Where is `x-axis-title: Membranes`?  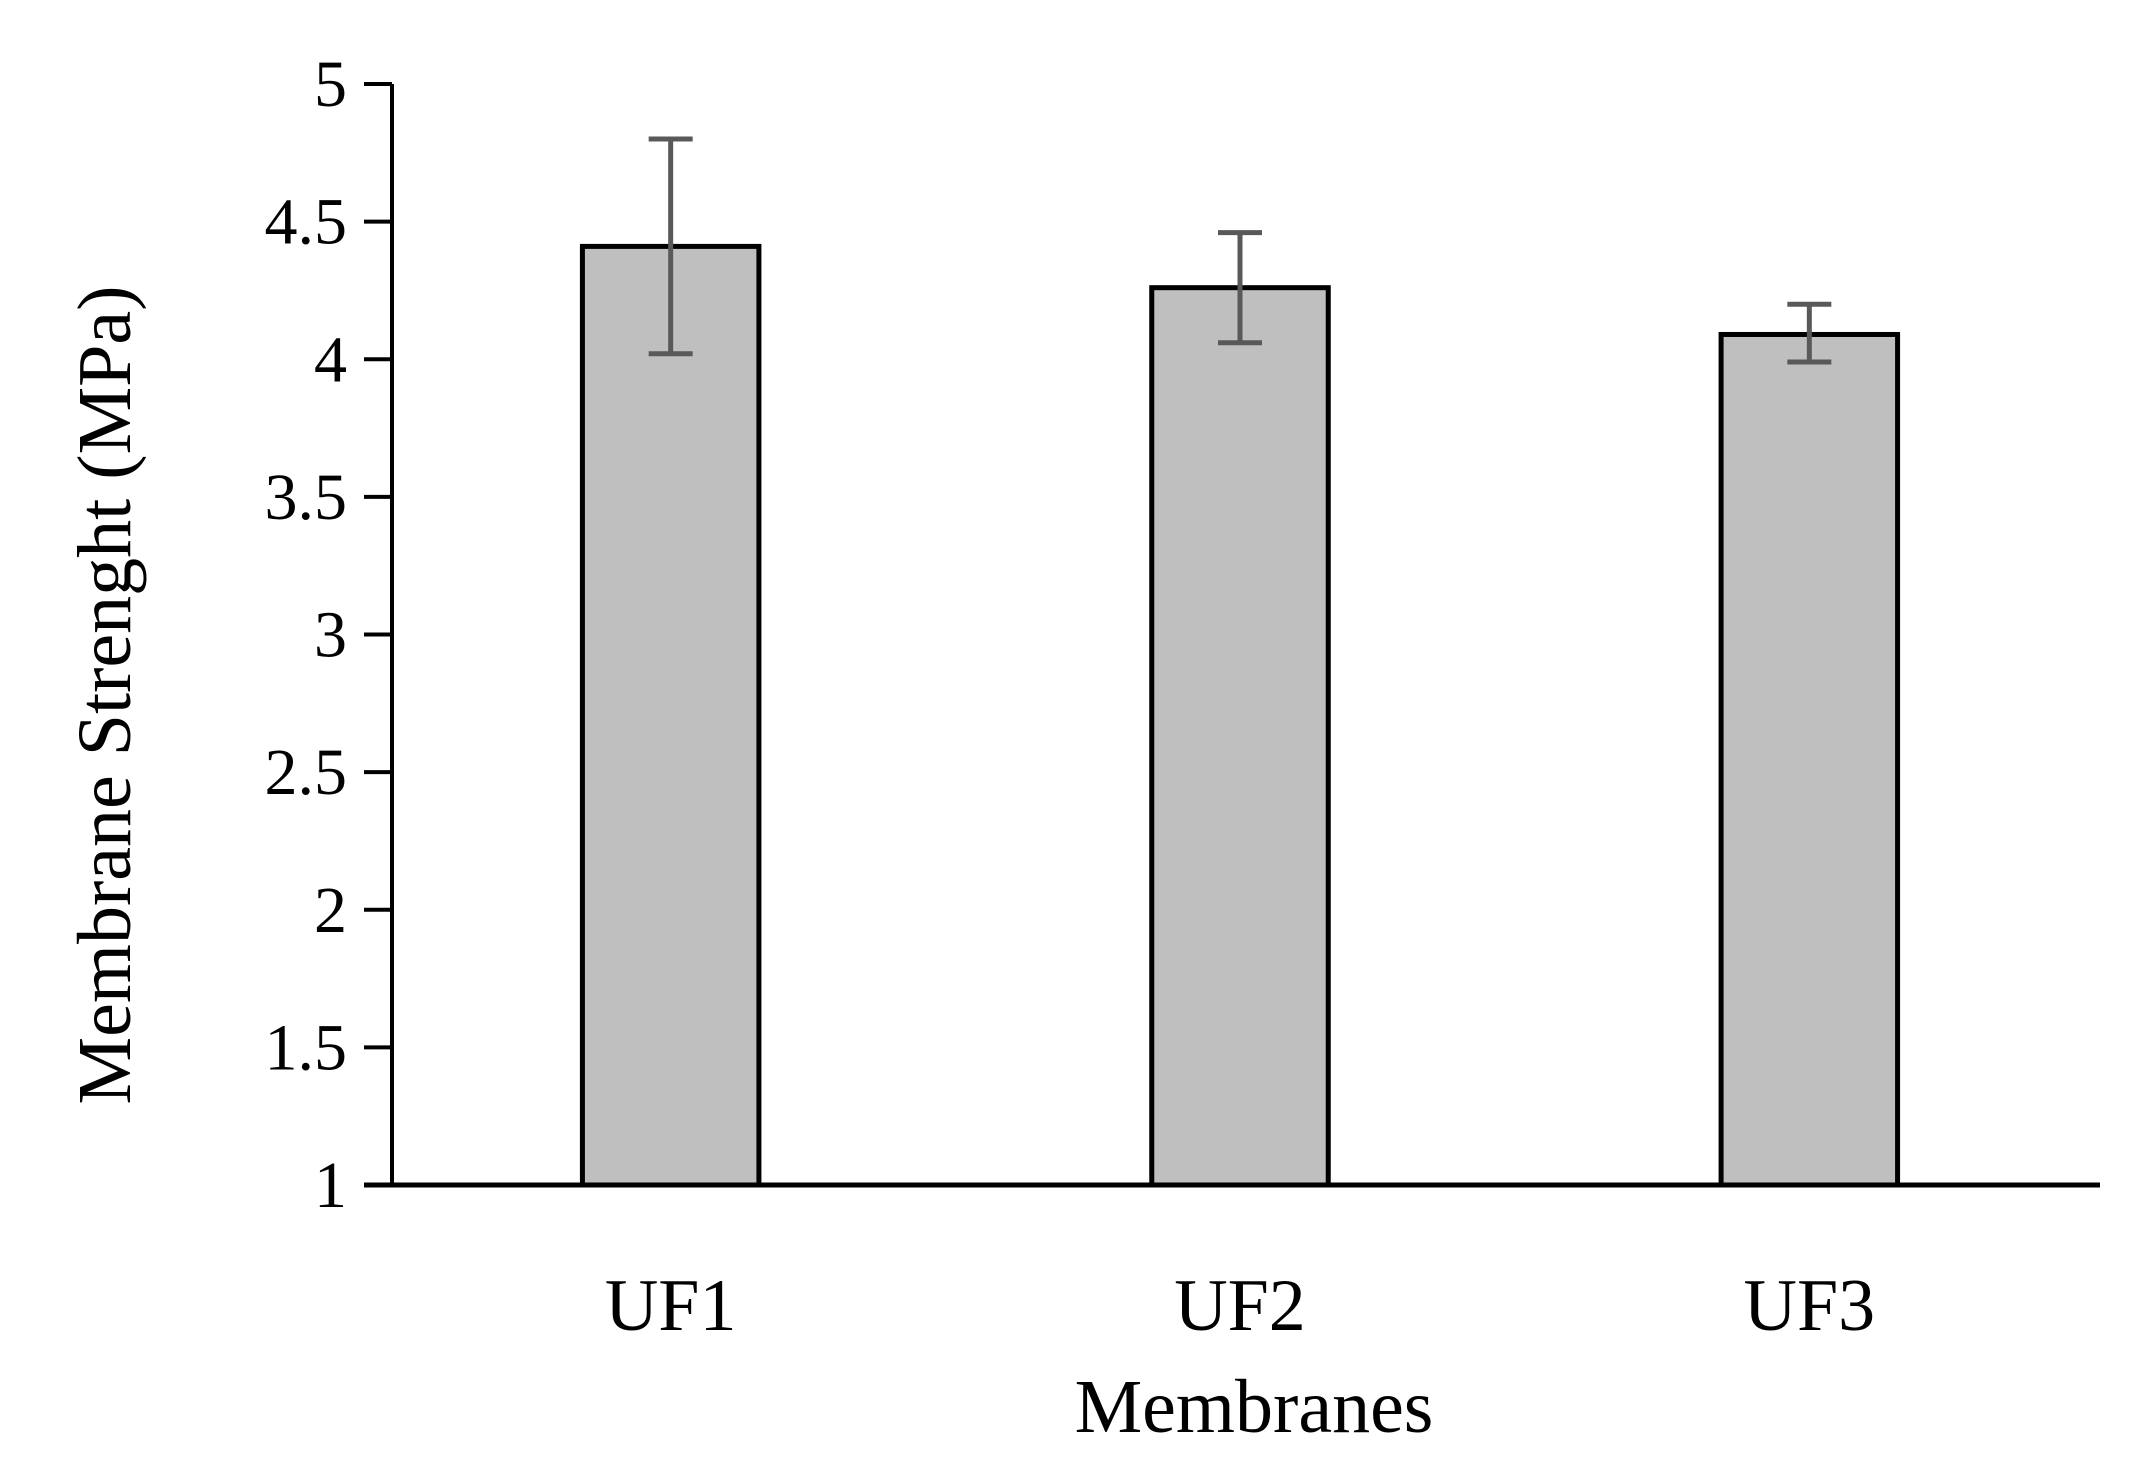
x-axis-title: Membranes is located at coordinates (1254, 1407).